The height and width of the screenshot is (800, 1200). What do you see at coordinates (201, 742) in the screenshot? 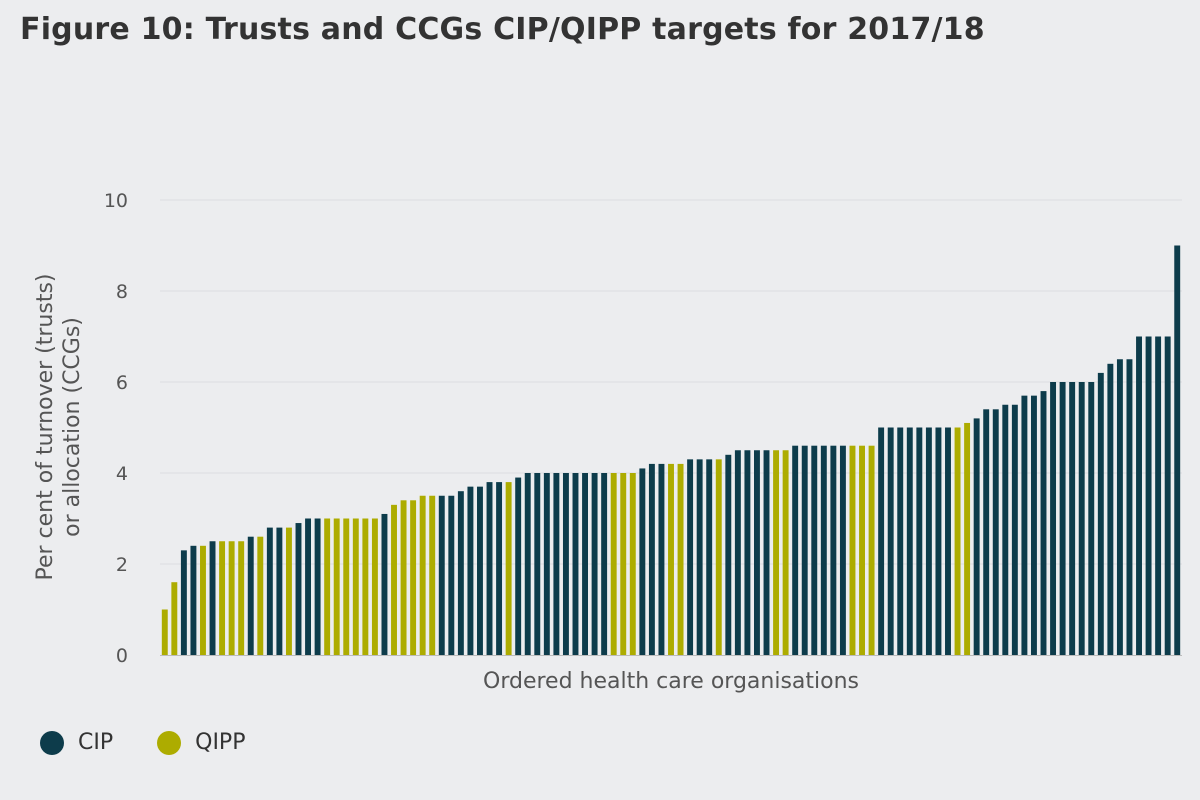
I see `legend-item-qipp: QIPP` at bounding box center [201, 742].